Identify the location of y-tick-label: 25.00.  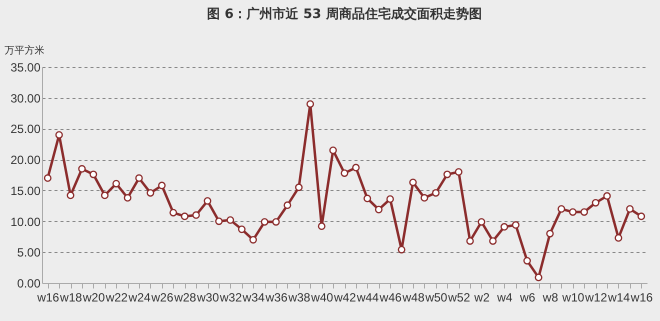
(25, 129).